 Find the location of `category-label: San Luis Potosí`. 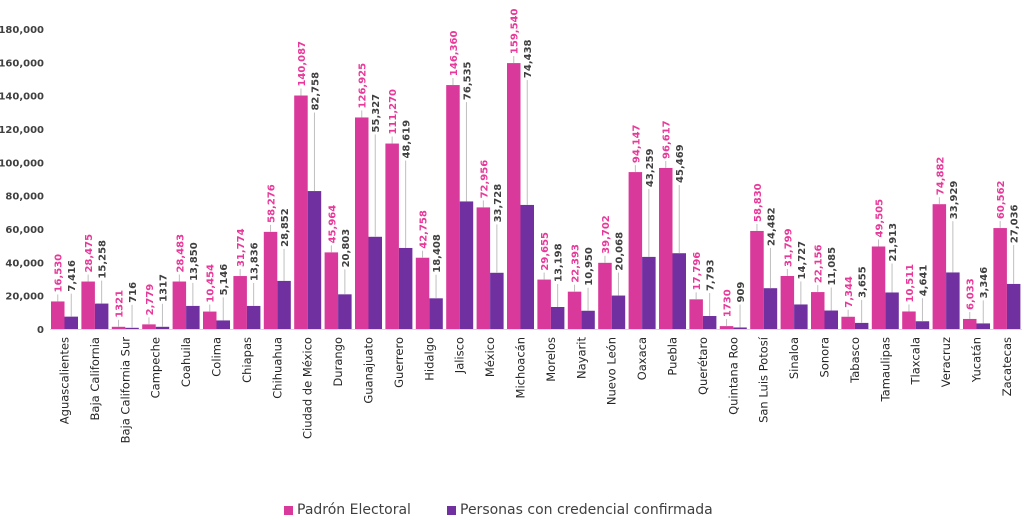

category-label: San Luis Potosí is located at coordinates (764, 379).